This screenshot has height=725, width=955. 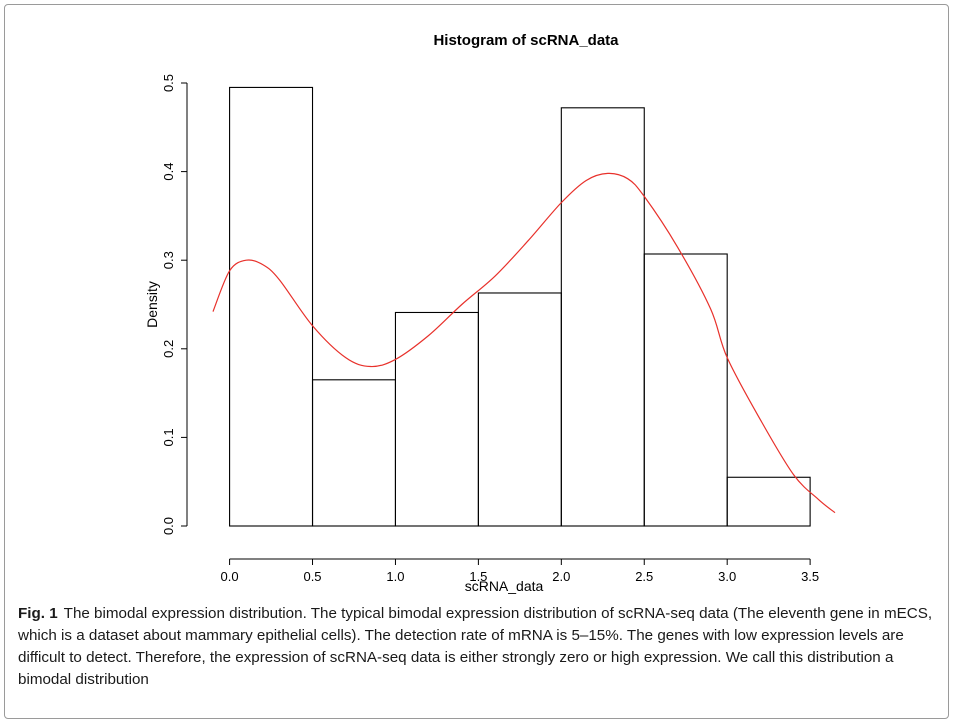 I want to click on x-tick-label: 3.0, so click(x=727, y=576).